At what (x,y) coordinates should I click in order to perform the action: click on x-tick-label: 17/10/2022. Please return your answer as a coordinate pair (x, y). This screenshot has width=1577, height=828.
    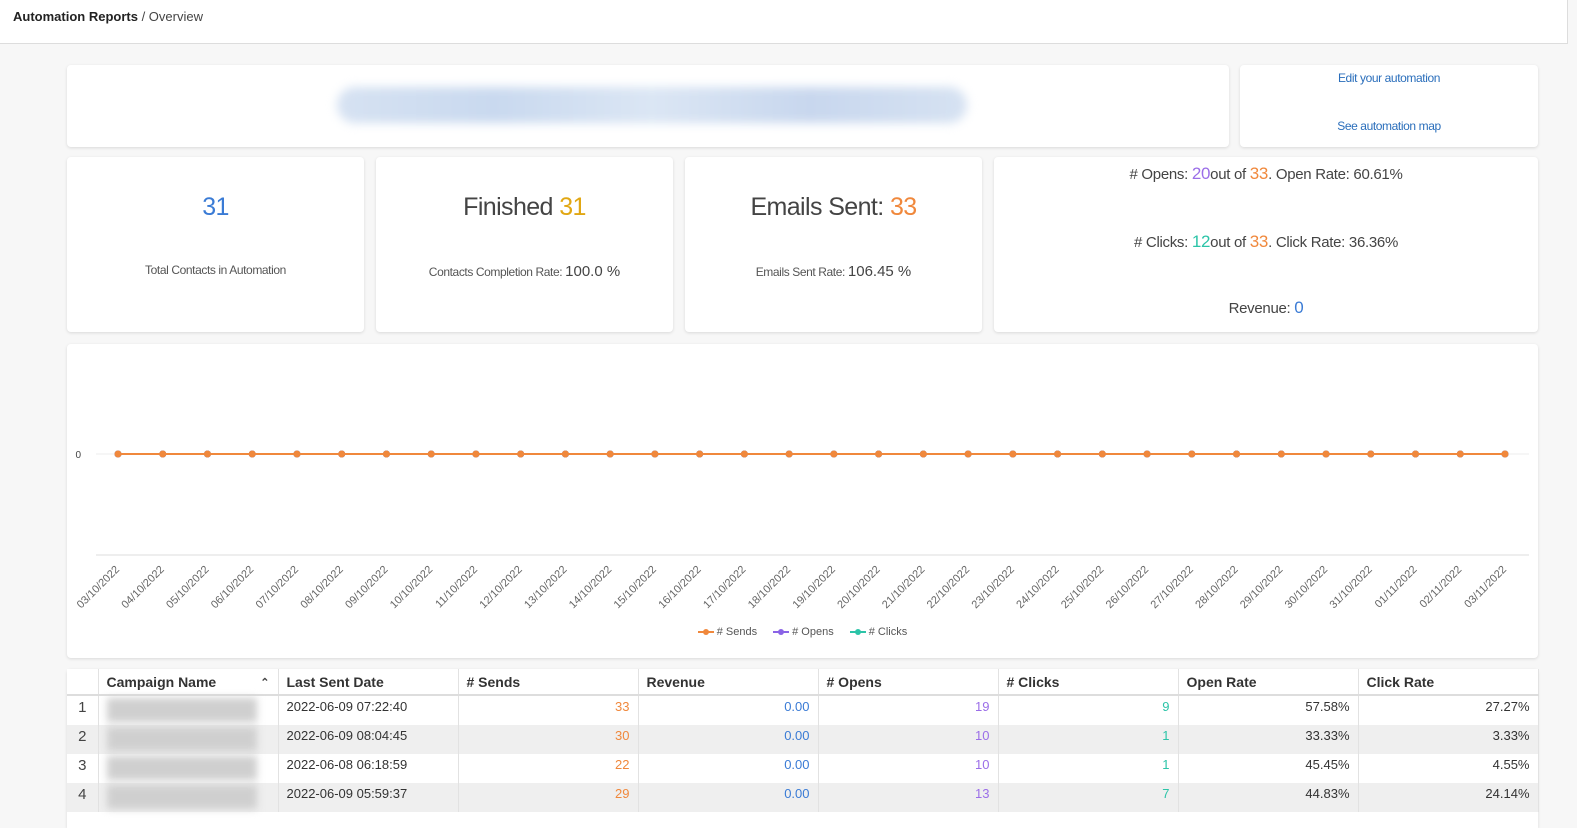
    Looking at the image, I should click on (724, 587).